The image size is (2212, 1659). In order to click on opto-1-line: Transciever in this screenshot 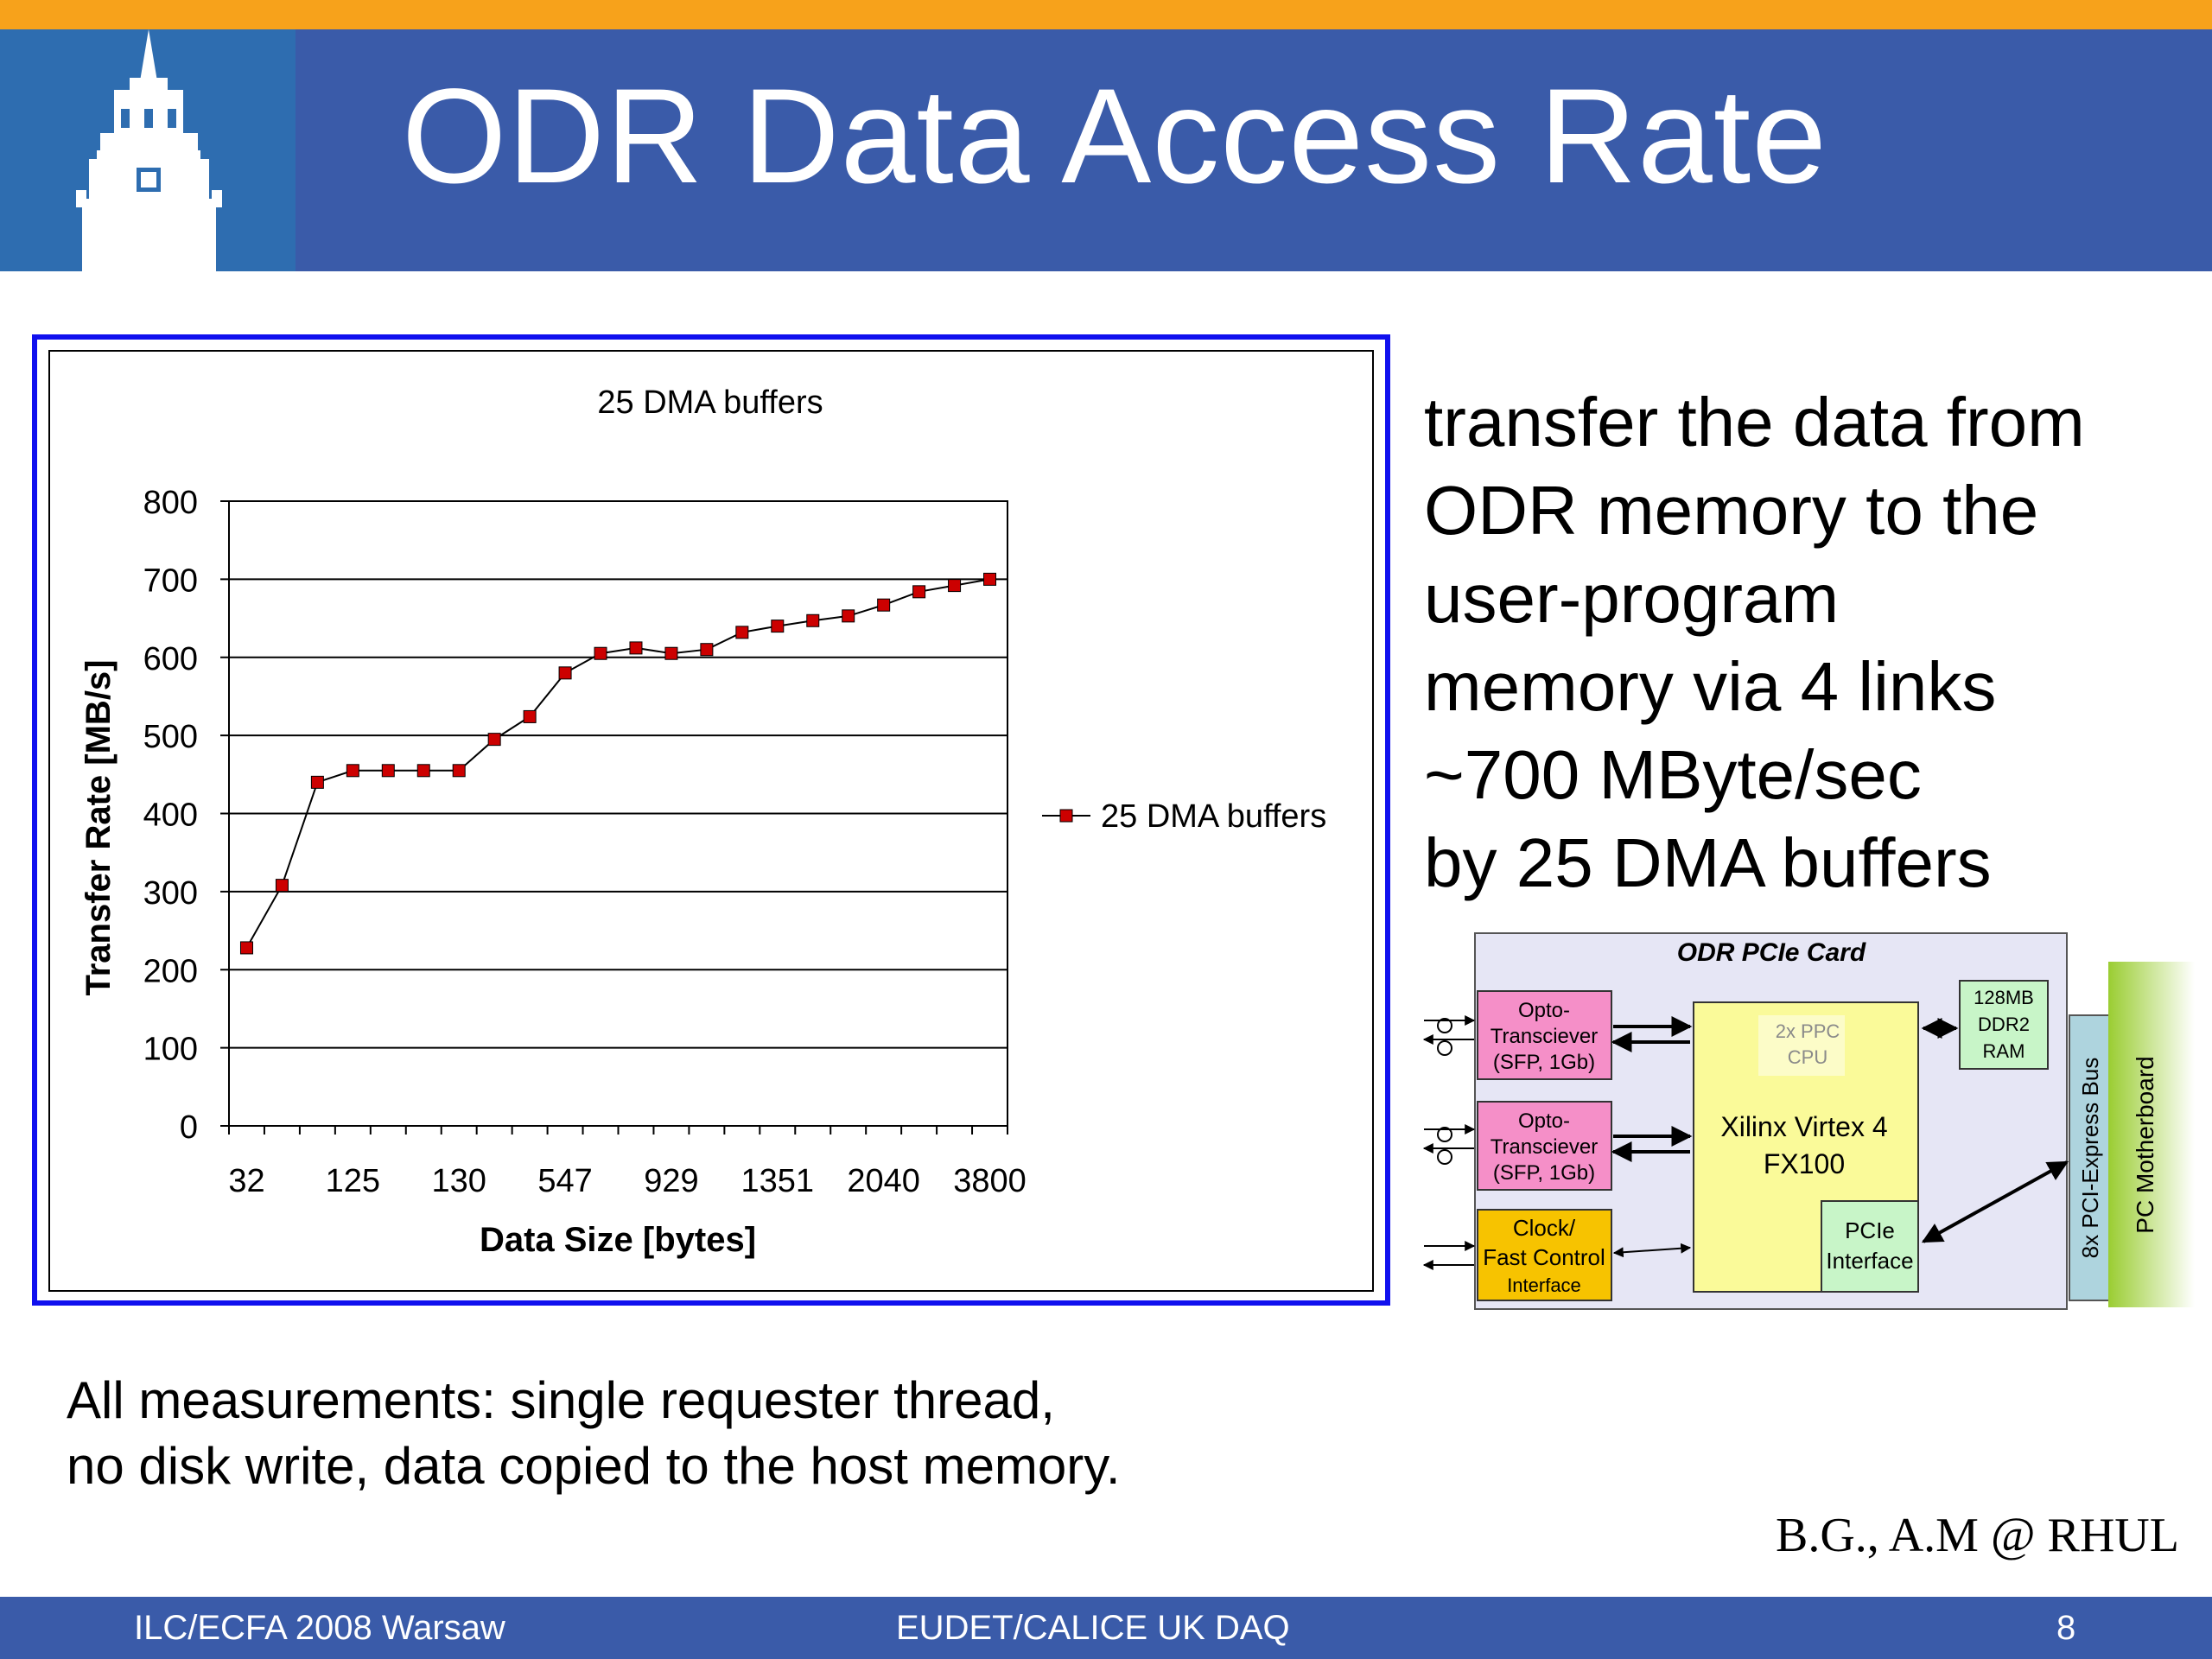, I will do `click(1544, 1036)`.